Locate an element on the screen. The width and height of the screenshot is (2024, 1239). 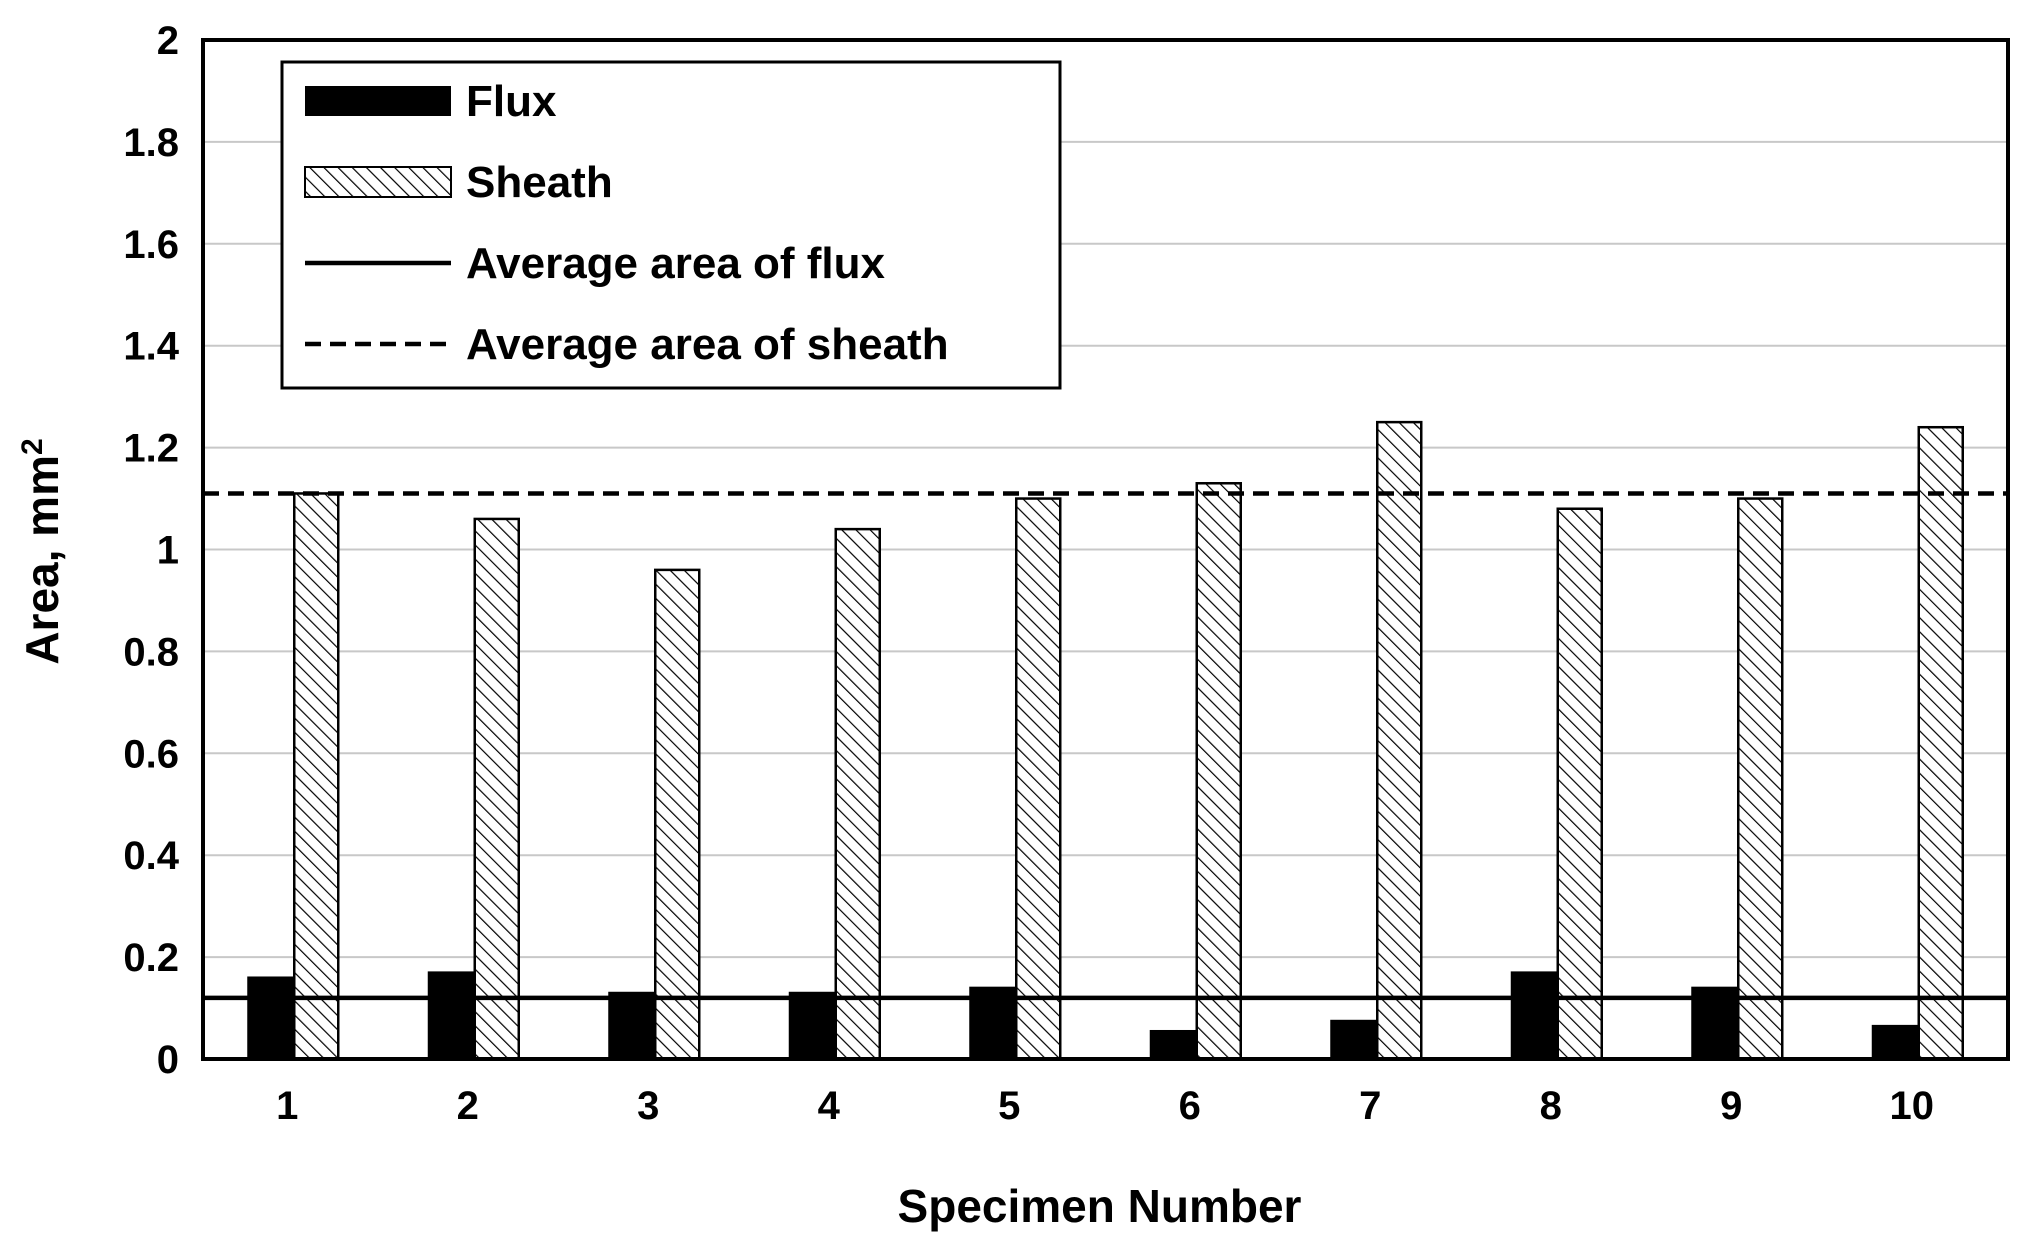
y-axis-title-text: Area, mm is located at coordinates (42, 560).